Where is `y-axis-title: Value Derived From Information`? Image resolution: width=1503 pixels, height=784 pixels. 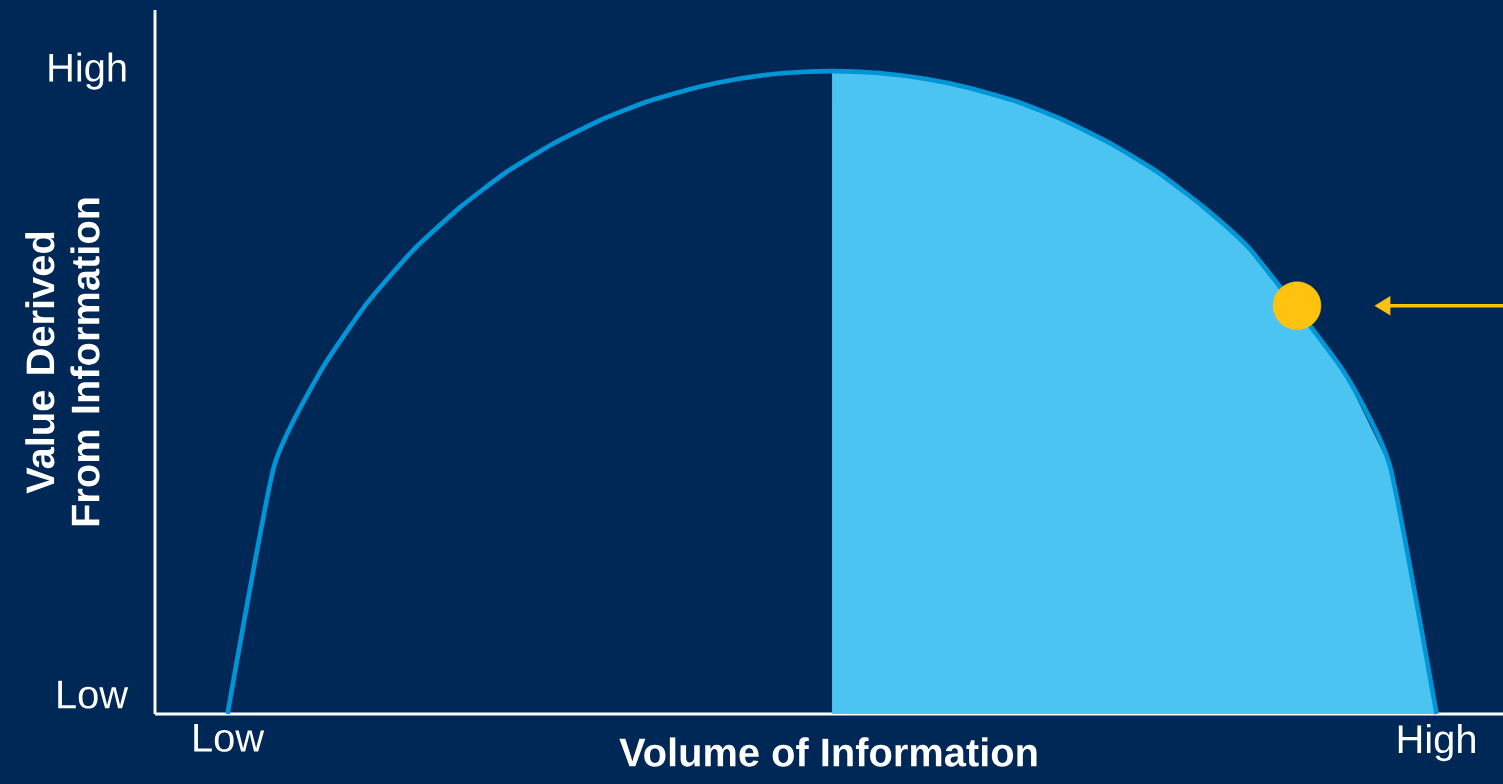 y-axis-title: Value Derived From Information is located at coordinates (62, 362).